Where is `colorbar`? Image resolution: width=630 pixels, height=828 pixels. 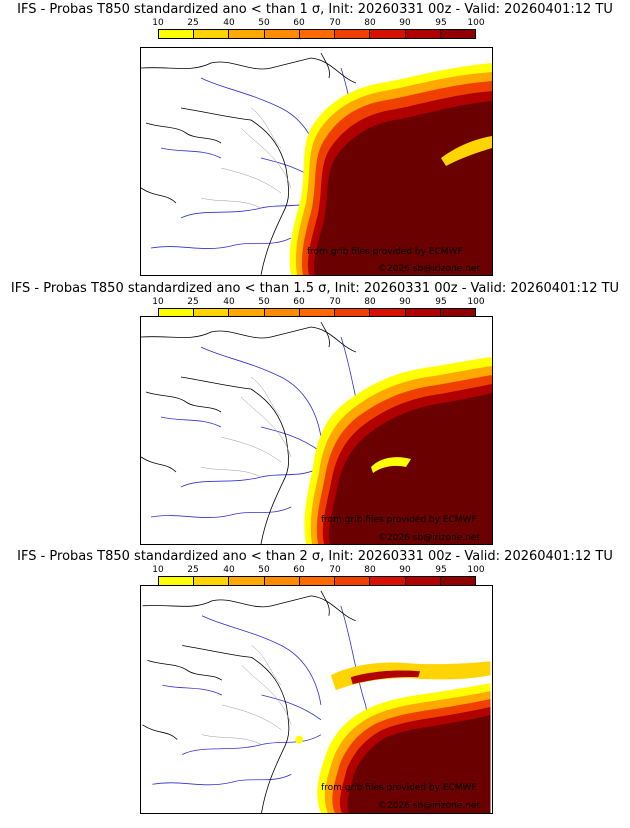
colorbar is located at coordinates (317, 34).